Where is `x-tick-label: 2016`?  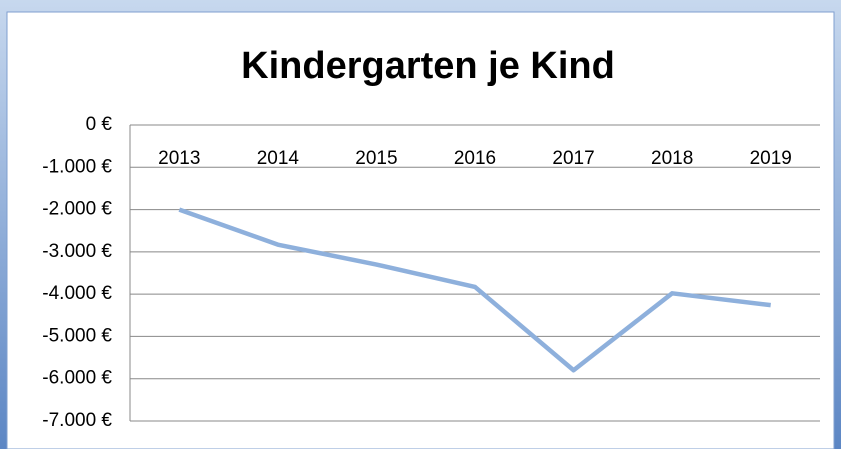
x-tick-label: 2016 is located at coordinates (475, 158).